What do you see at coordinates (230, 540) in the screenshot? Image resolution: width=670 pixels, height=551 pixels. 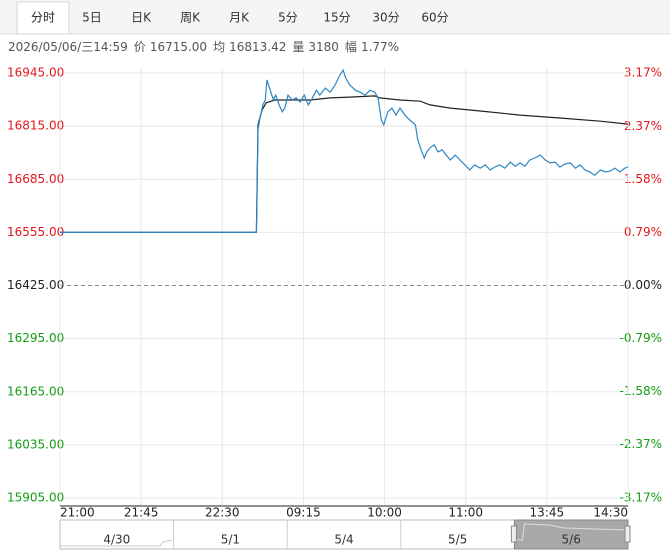 I see `navigator-label: 5/1` at bounding box center [230, 540].